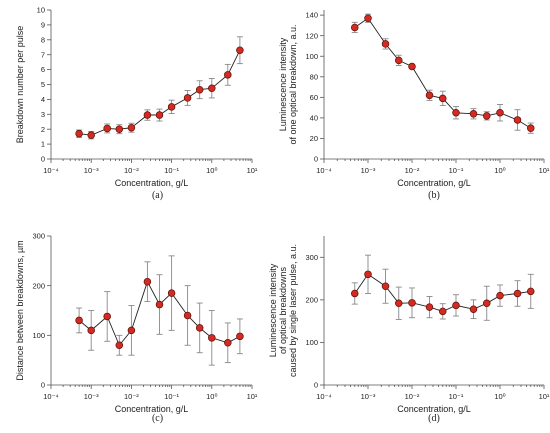 This screenshot has height=433, width=550. What do you see at coordinates (314, 76) in the screenshot?
I see `y-tick-label: 80` at bounding box center [314, 76].